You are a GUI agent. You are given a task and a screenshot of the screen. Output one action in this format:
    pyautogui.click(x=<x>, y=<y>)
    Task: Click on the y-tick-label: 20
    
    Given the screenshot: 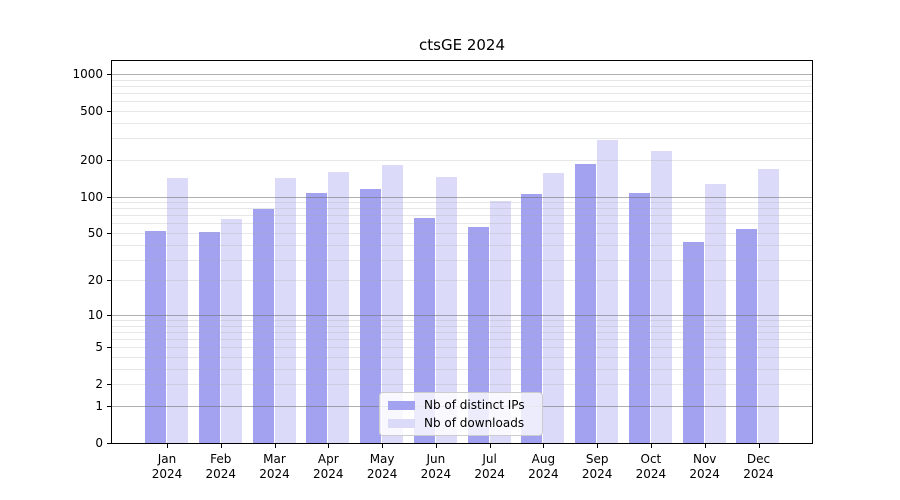 What is the action you would take?
    pyautogui.click(x=95, y=280)
    